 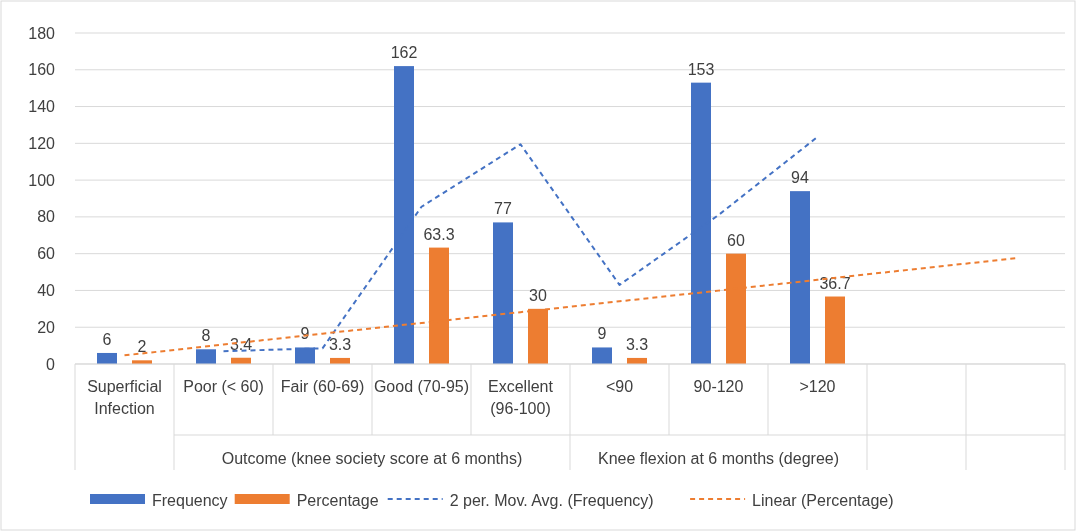 What do you see at coordinates (718, 386) in the screenshot?
I see `x-tick-label: 90-120` at bounding box center [718, 386].